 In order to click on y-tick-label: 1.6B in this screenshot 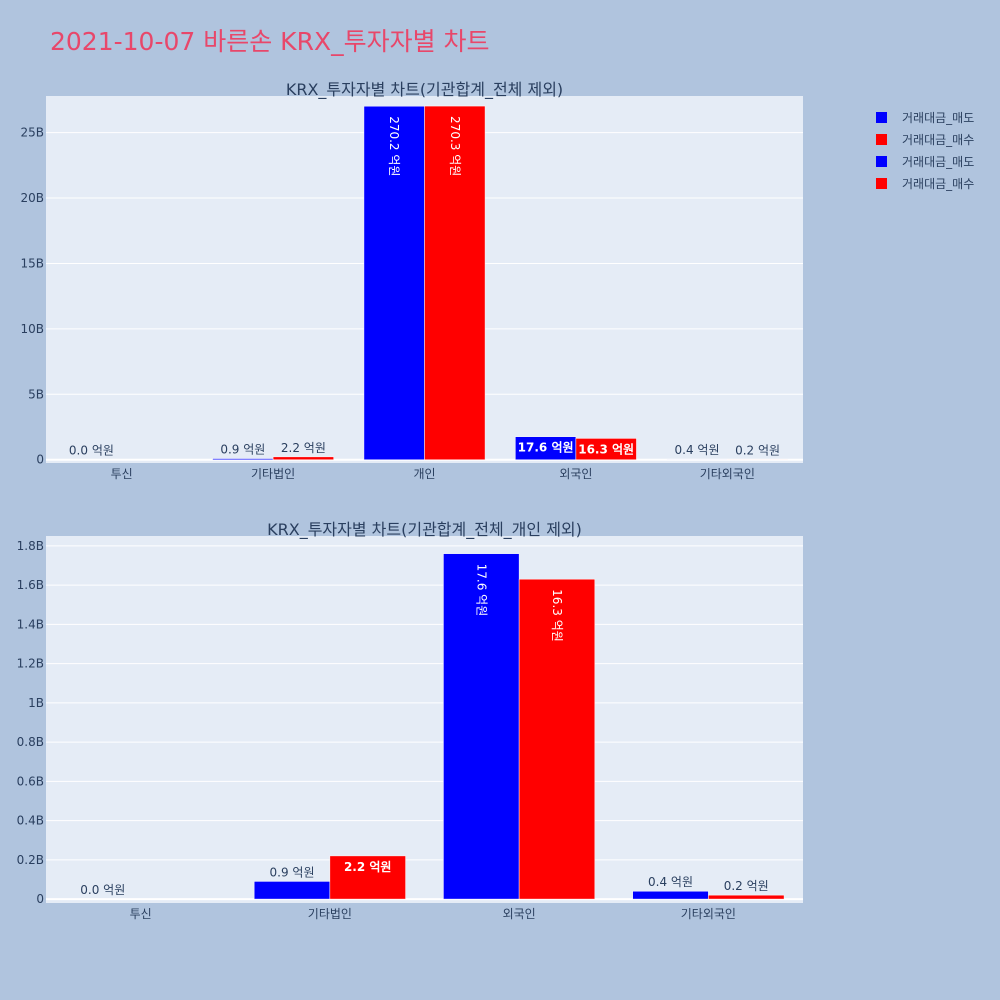, I will do `click(30, 585)`.